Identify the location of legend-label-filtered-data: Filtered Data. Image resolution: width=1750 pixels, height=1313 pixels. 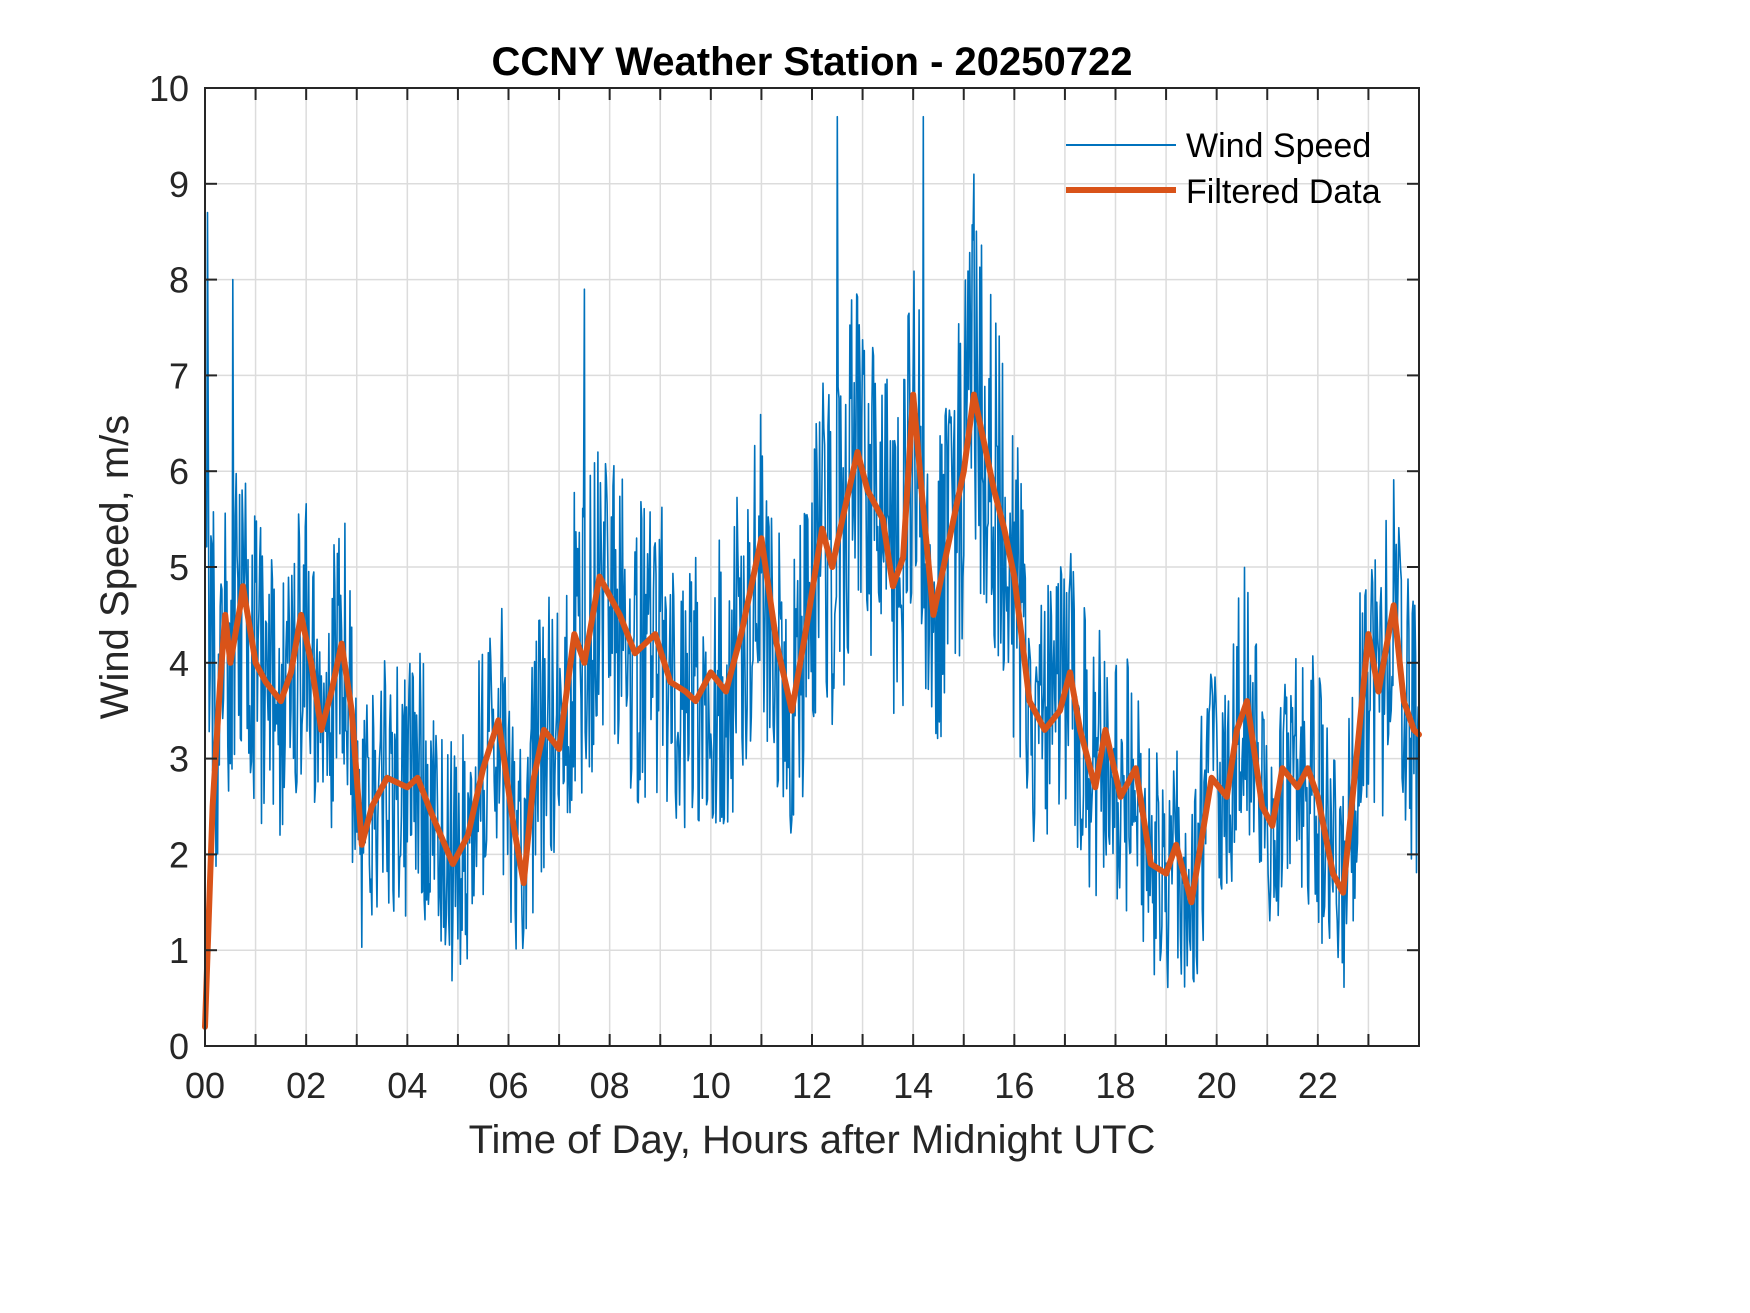
(1283, 192).